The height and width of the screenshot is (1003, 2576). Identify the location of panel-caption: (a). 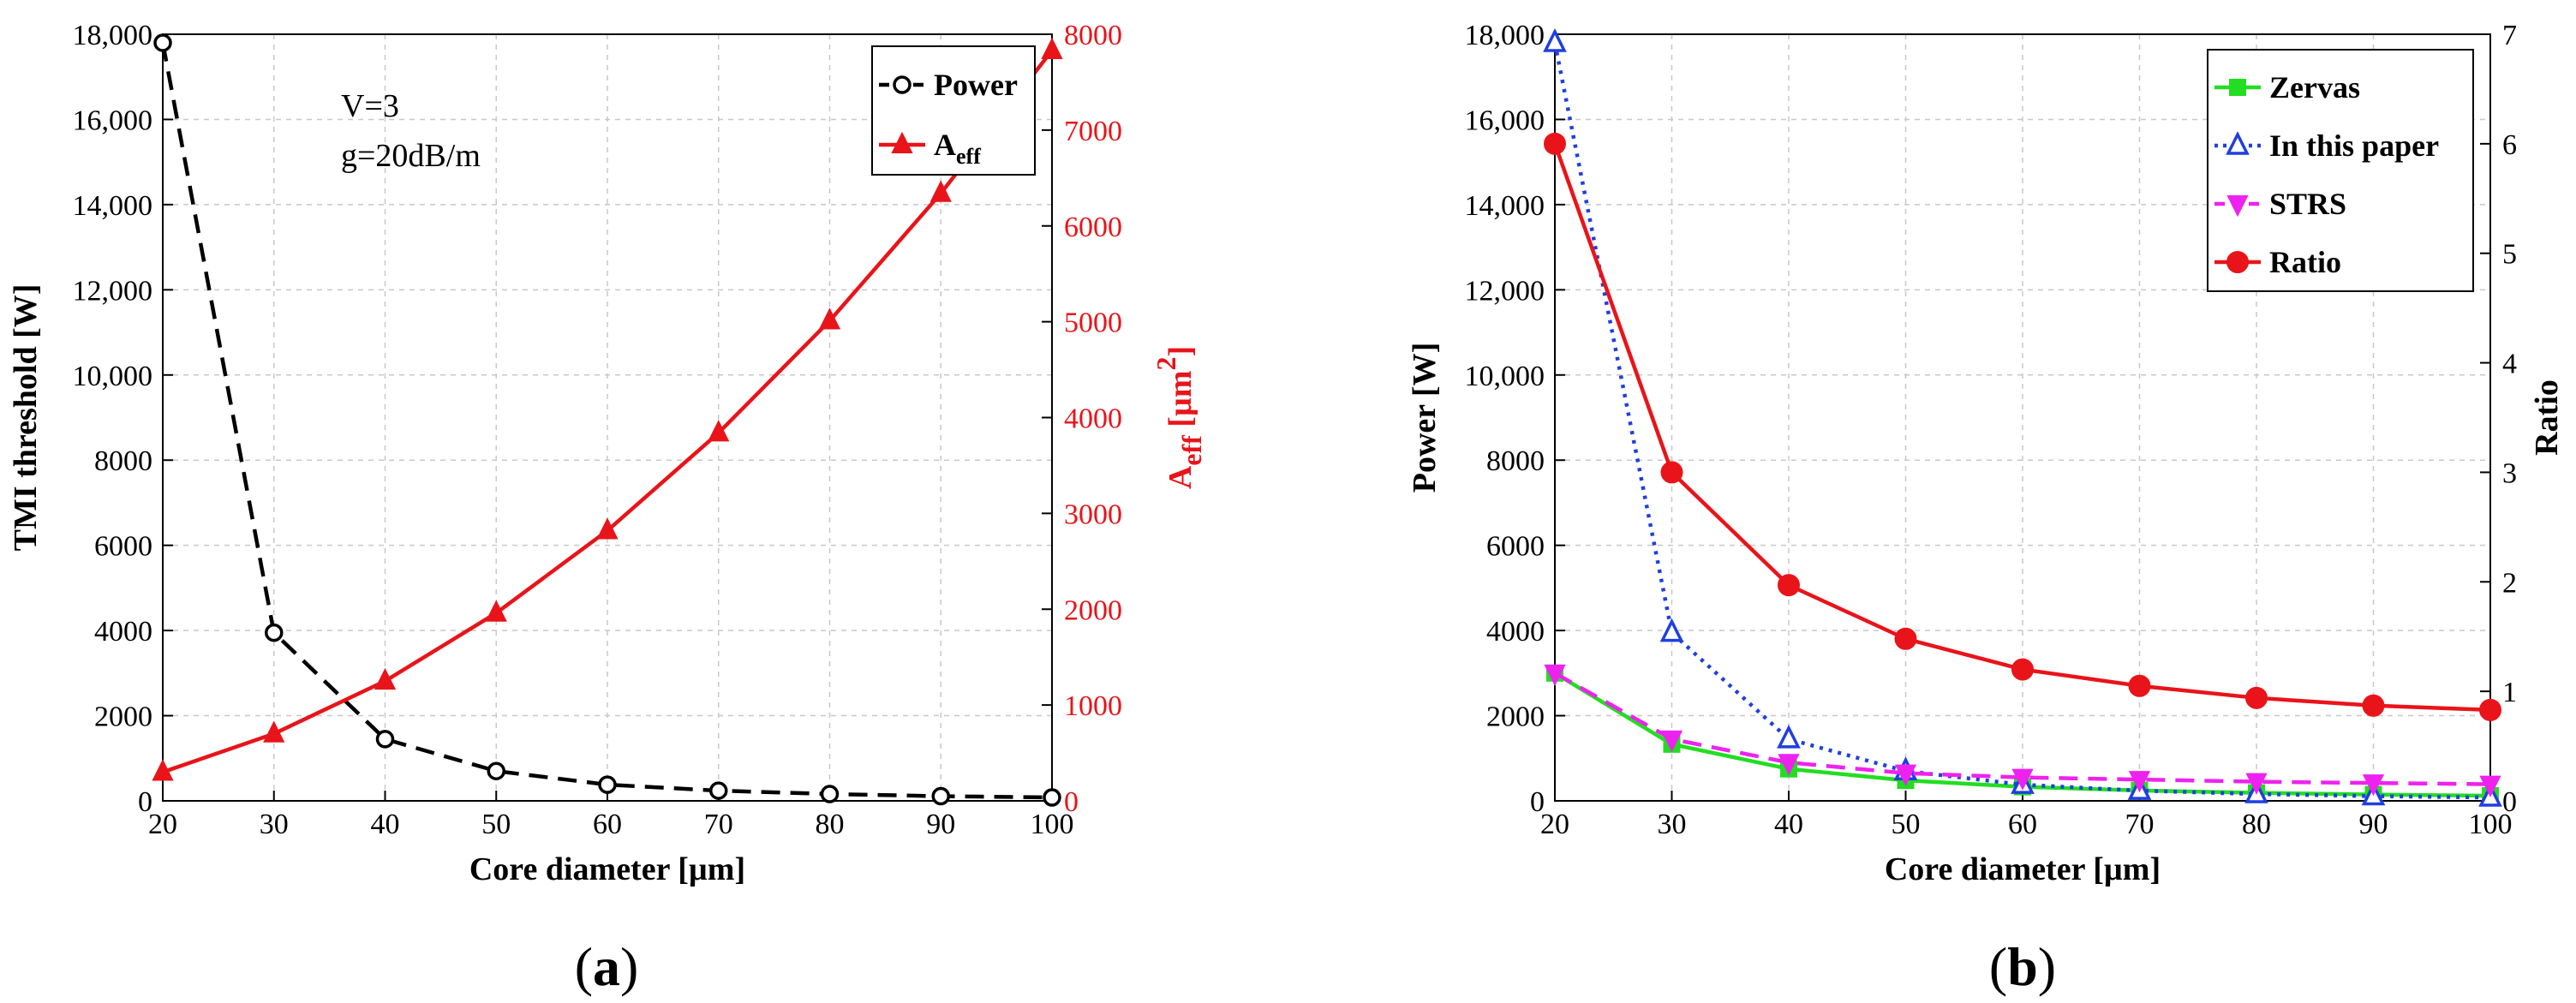
(607, 967).